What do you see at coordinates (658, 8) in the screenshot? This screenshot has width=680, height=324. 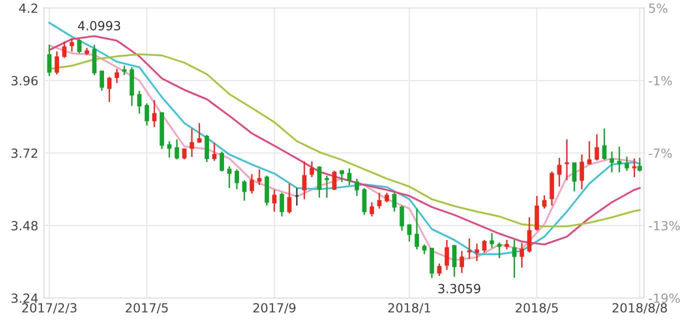 I see `y2-tick-label: 5%` at bounding box center [658, 8].